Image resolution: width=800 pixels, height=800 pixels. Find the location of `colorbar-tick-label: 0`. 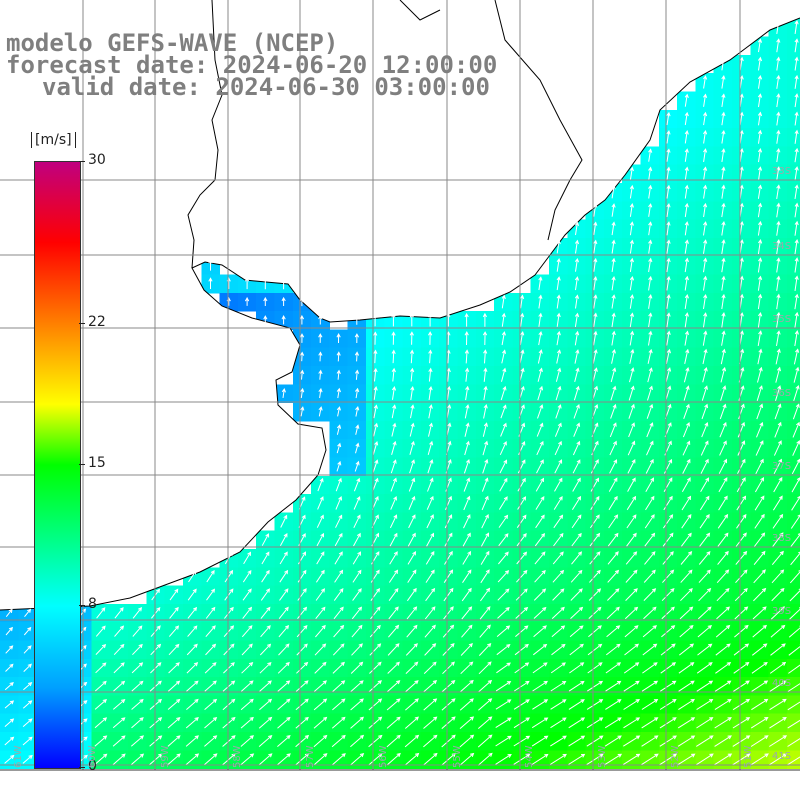

colorbar-tick-label: 0 is located at coordinates (92, 766).